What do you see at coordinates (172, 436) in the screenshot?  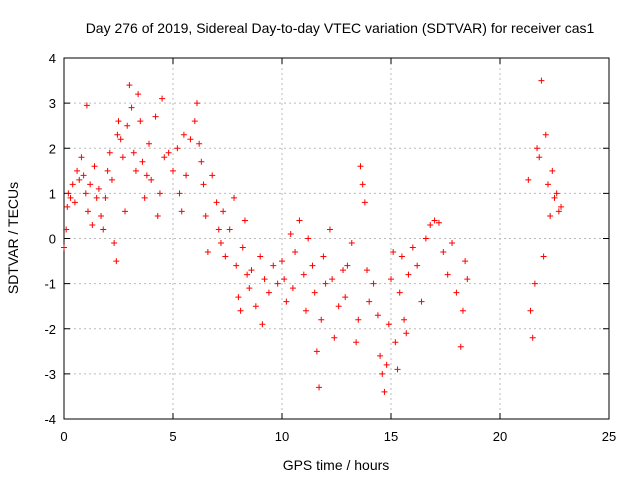 I see `x-tick-label: 5` at bounding box center [172, 436].